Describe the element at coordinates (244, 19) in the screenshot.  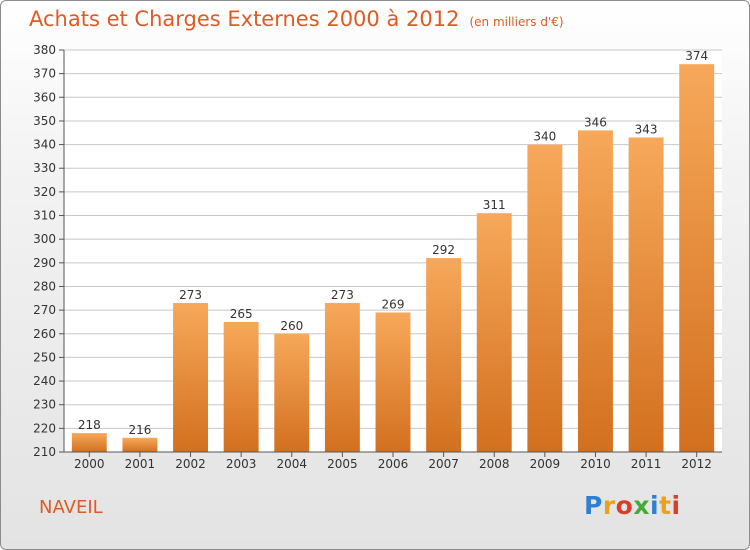
I see `title-text: Achats et Charges Externes 2000 à 2012` at that location.